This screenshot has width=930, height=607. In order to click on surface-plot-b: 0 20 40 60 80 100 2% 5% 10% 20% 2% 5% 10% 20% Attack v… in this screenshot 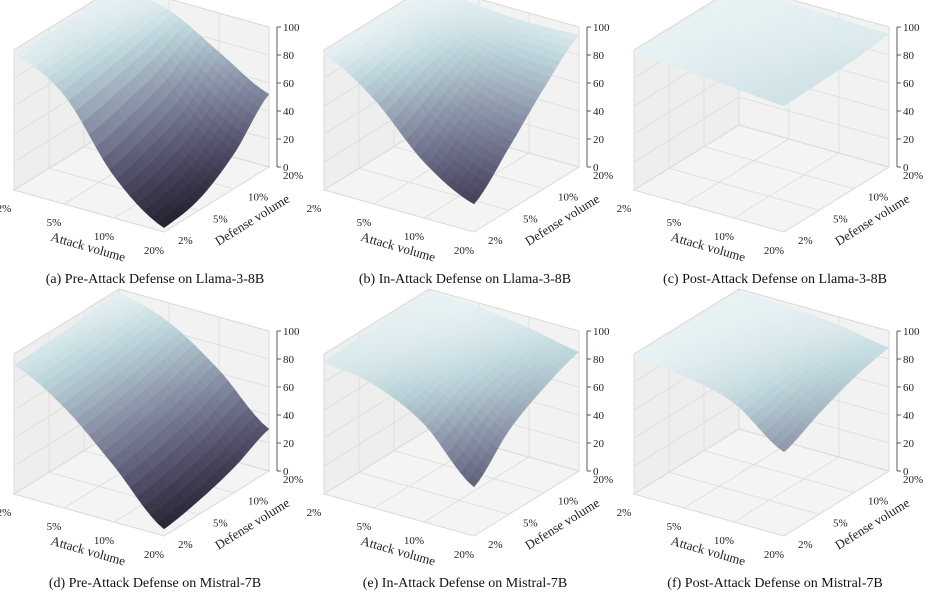, I will do `click(460, 132)`.